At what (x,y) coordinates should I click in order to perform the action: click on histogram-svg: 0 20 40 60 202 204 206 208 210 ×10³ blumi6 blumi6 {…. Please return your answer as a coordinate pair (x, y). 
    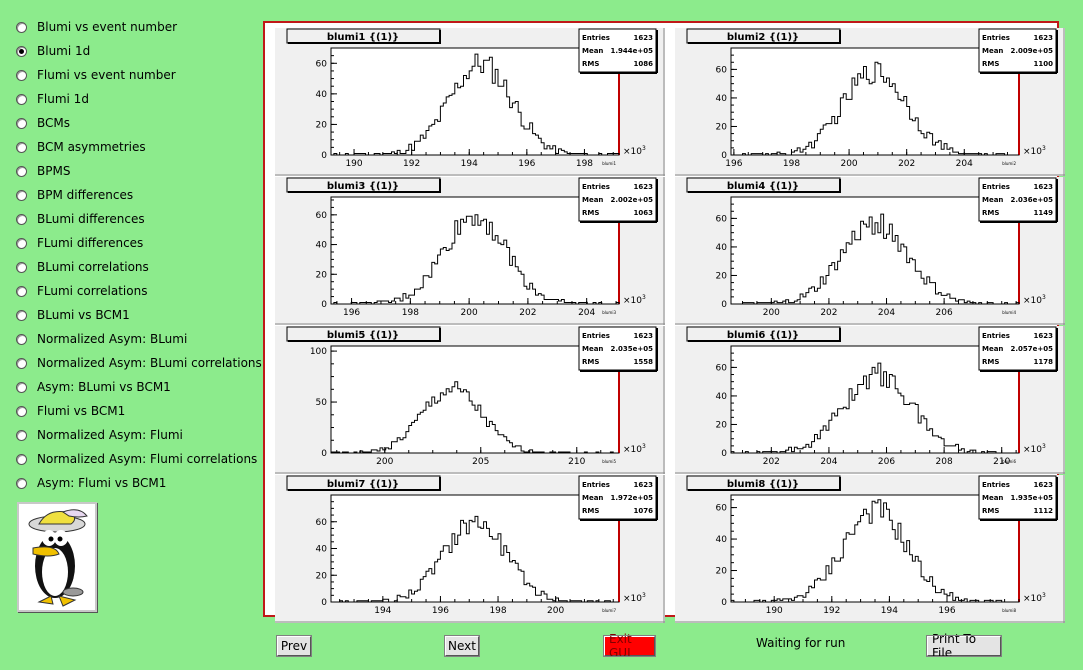
    Looking at the image, I should click on (870, 400).